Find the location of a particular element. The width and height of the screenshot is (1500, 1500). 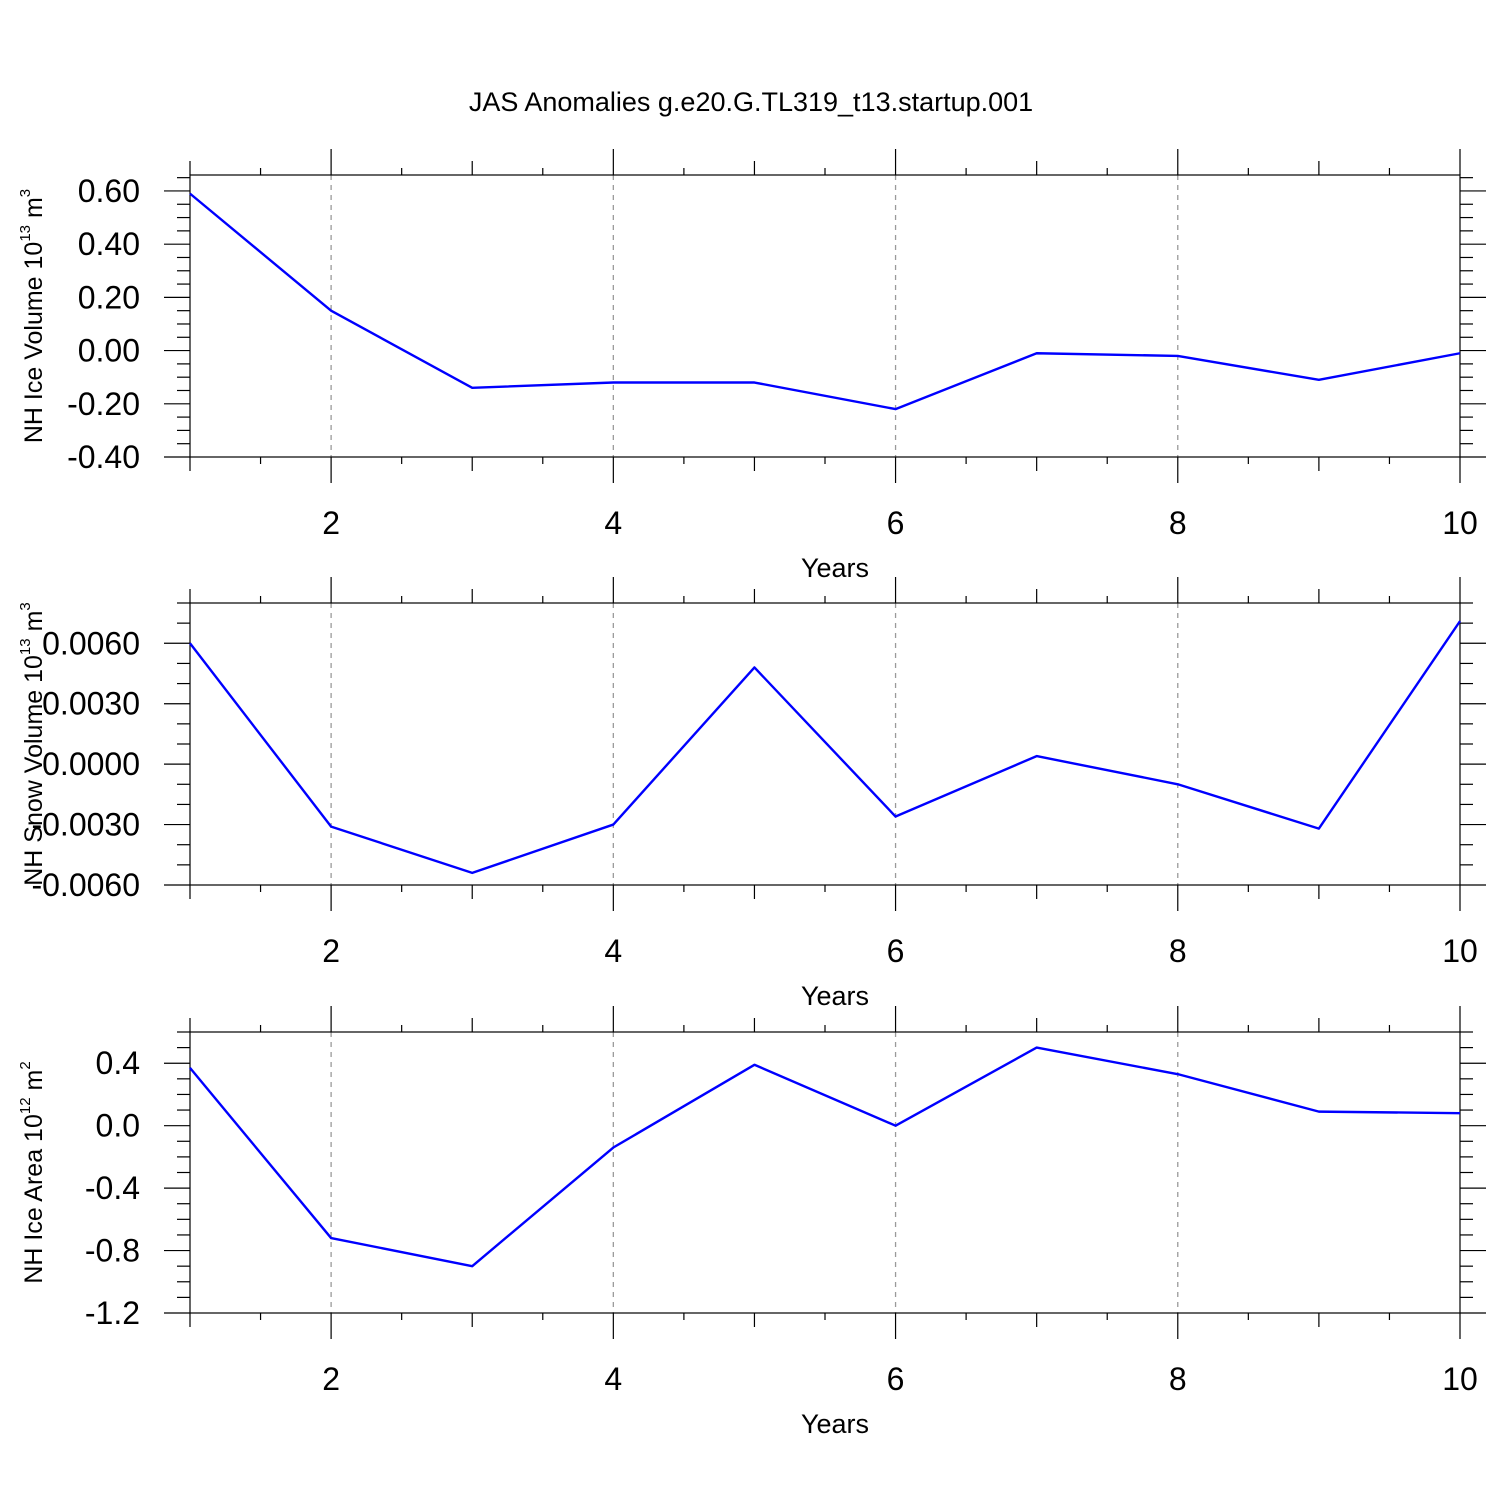

y-tick-label: 0.00 is located at coordinates (109, 351).